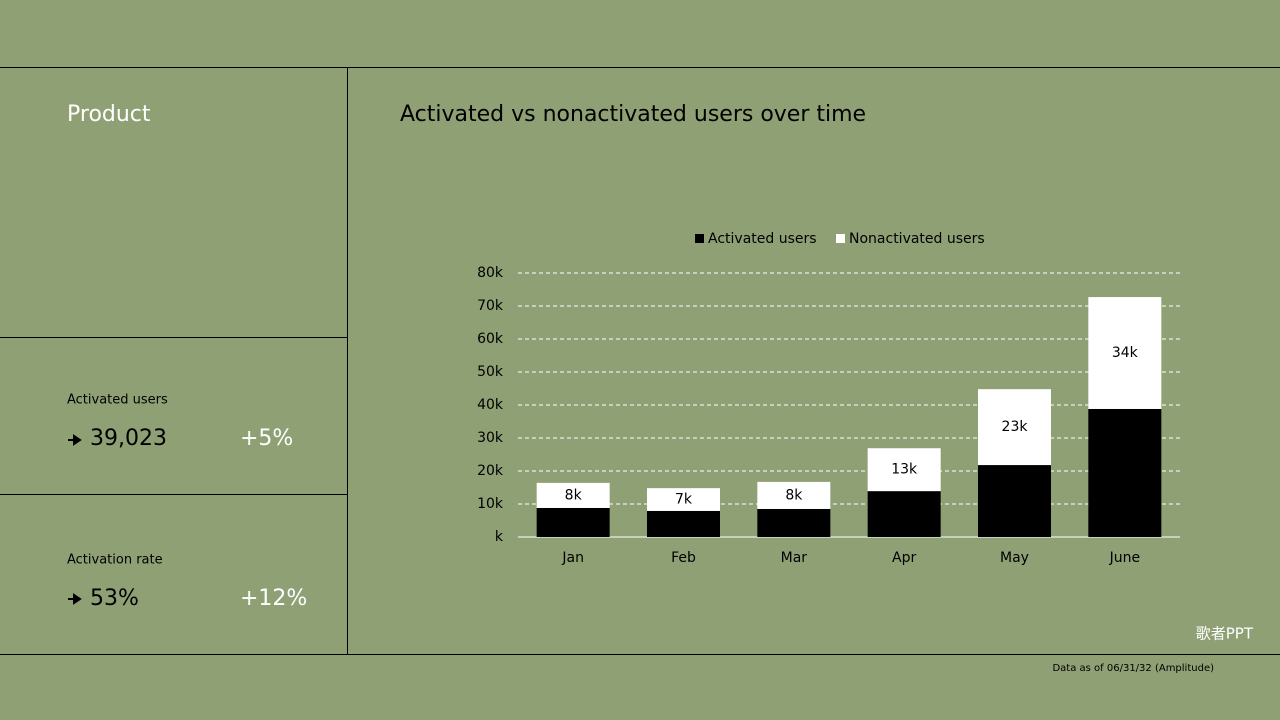  I want to click on data-label: 13k, so click(904, 470).